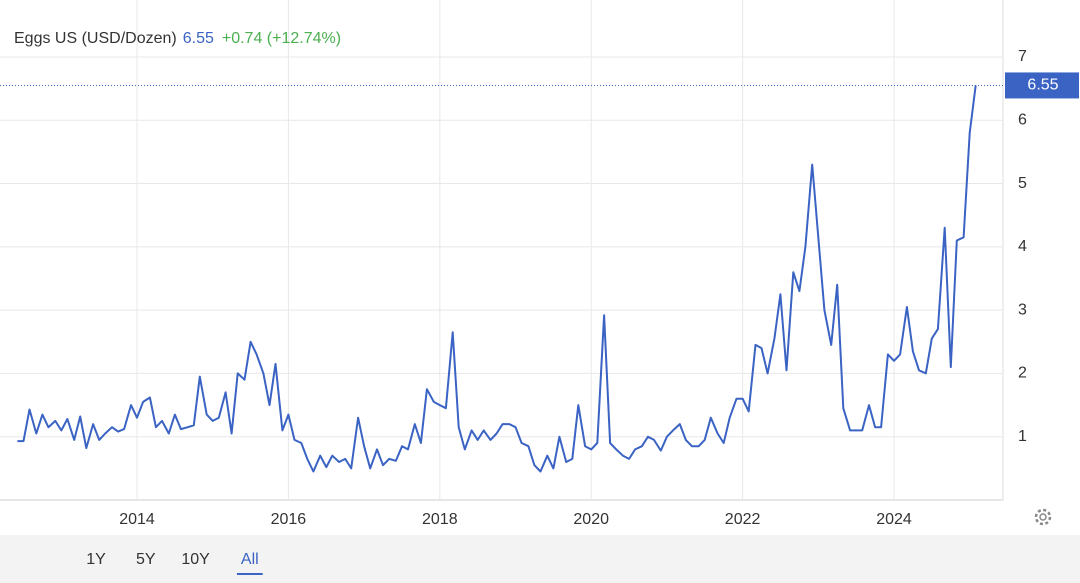 The height and width of the screenshot is (583, 1080). I want to click on last-value: 6.55, so click(198, 38).